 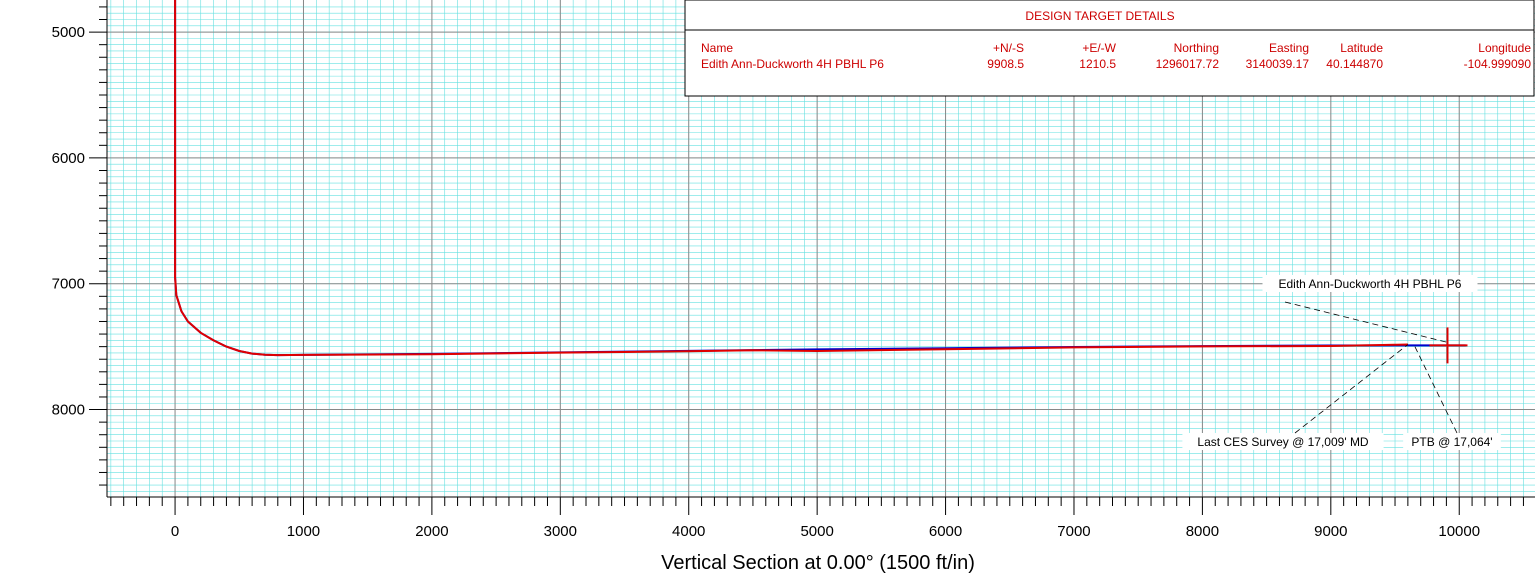 I want to click on x-tick-label: 3000, so click(x=560, y=531).